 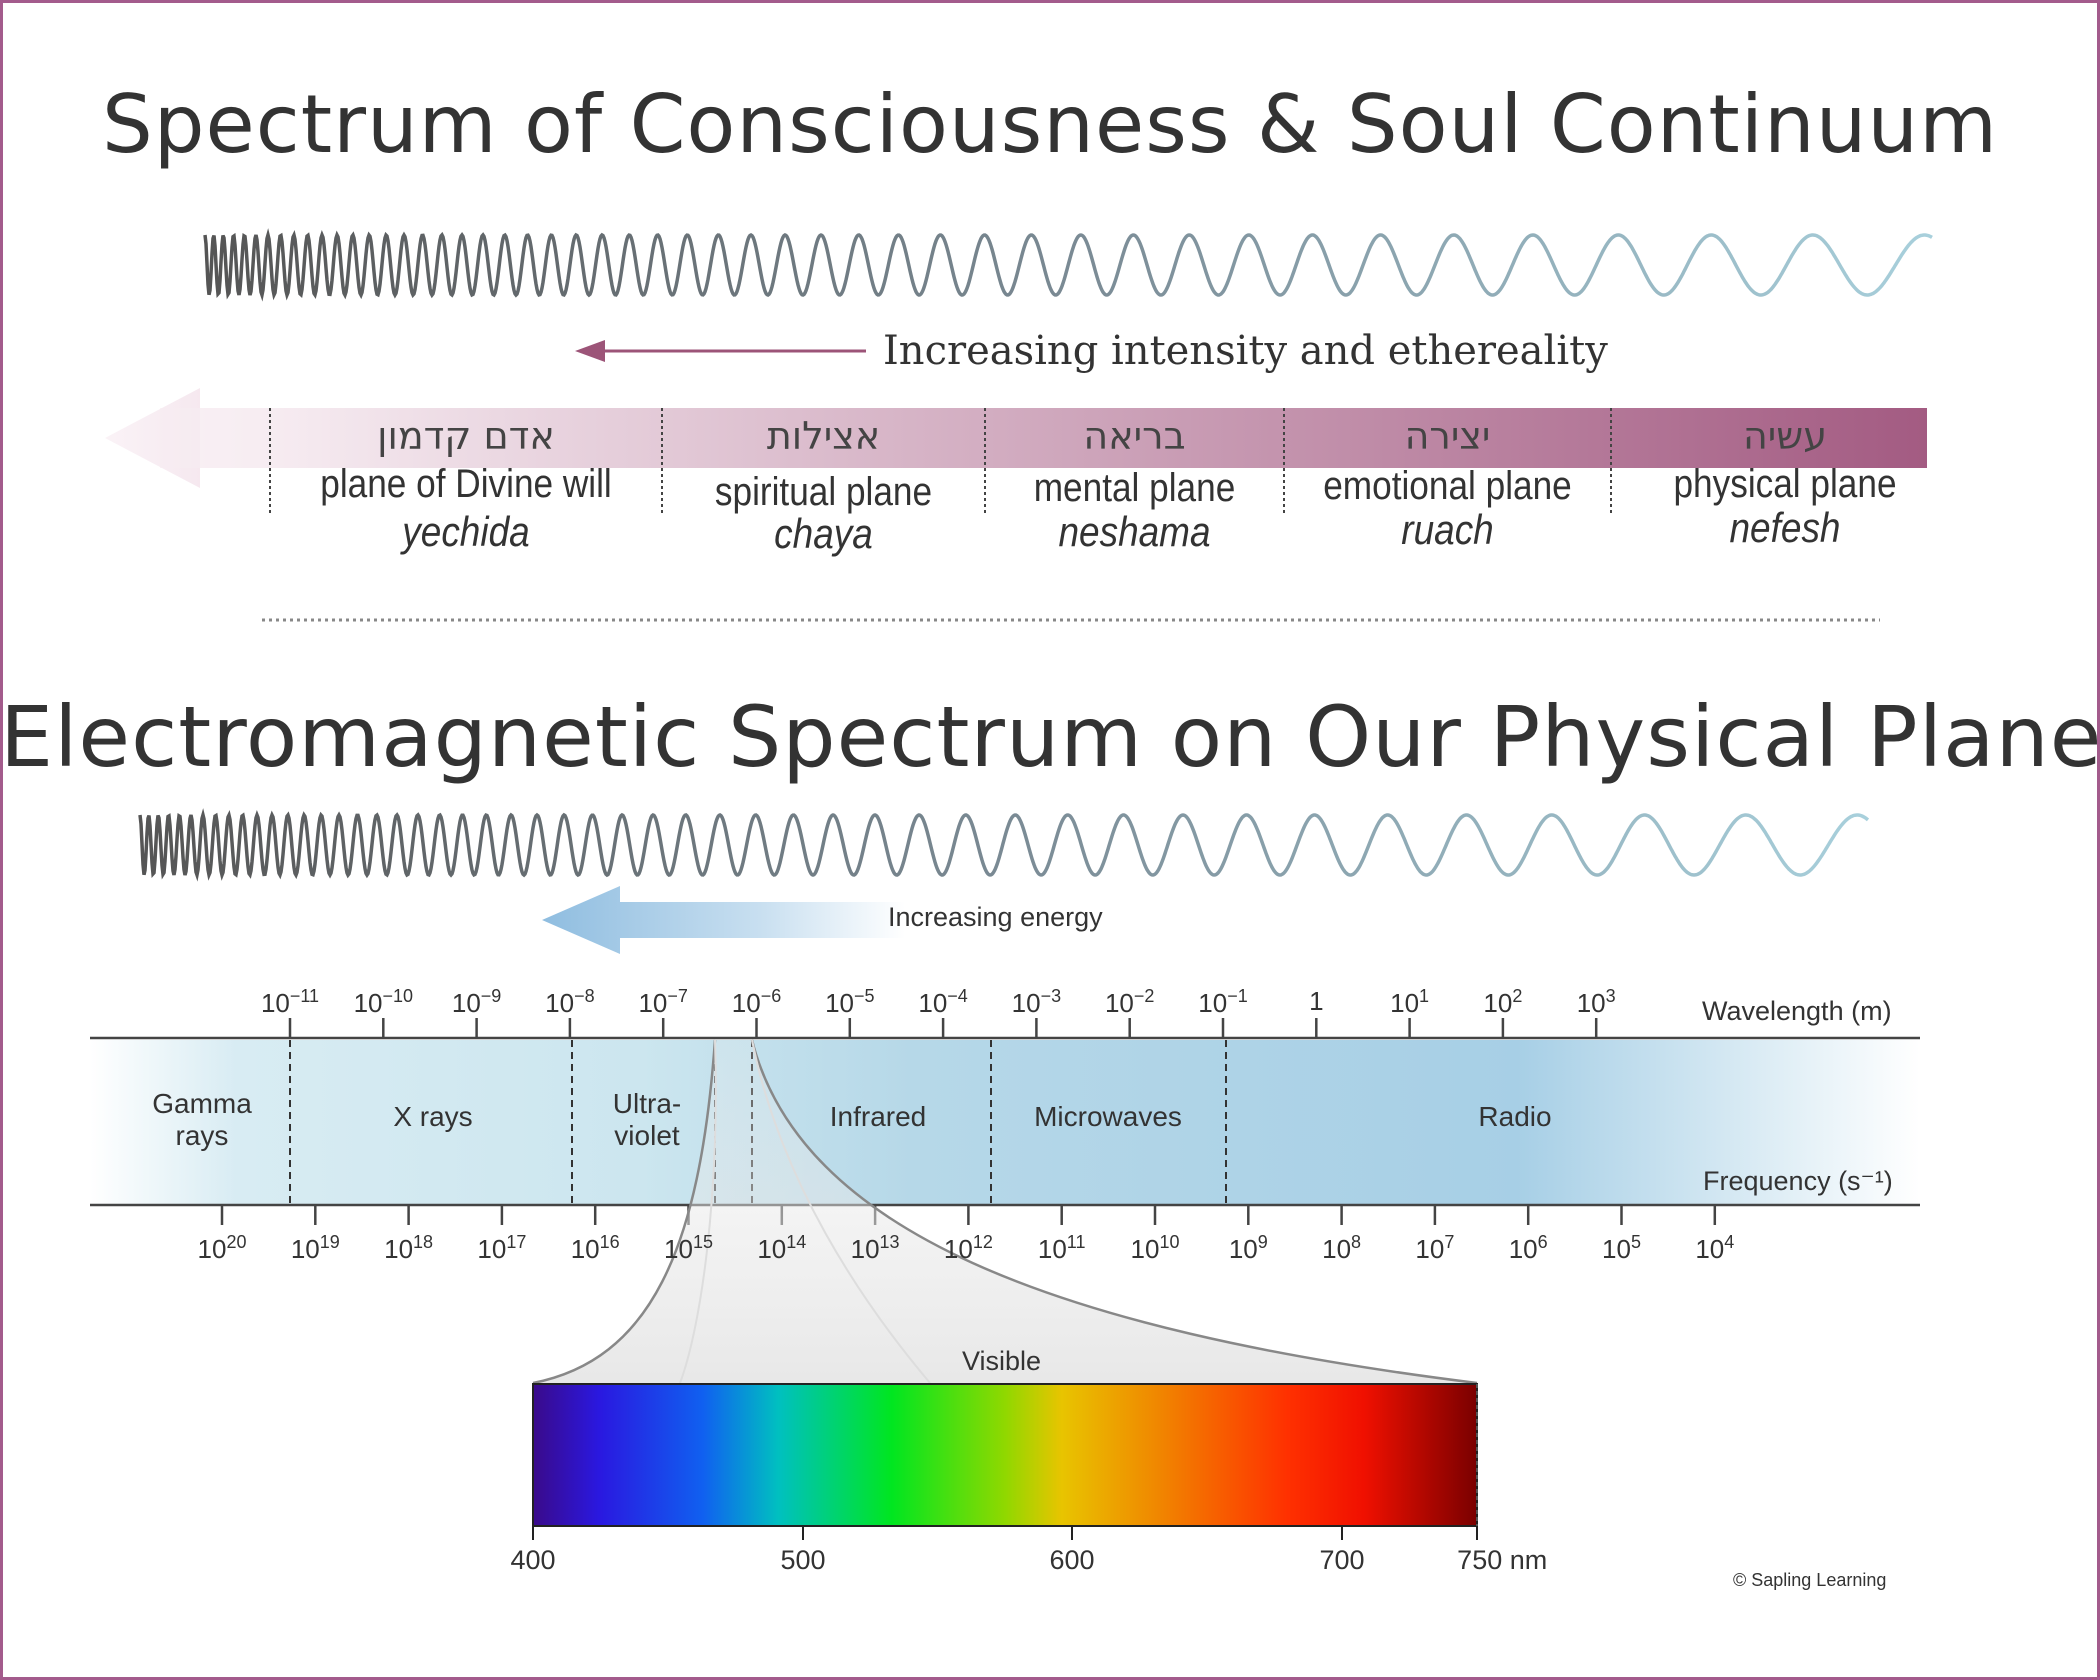 What do you see at coordinates (1002, 1361) in the screenshot?
I see `visible-label: Visible` at bounding box center [1002, 1361].